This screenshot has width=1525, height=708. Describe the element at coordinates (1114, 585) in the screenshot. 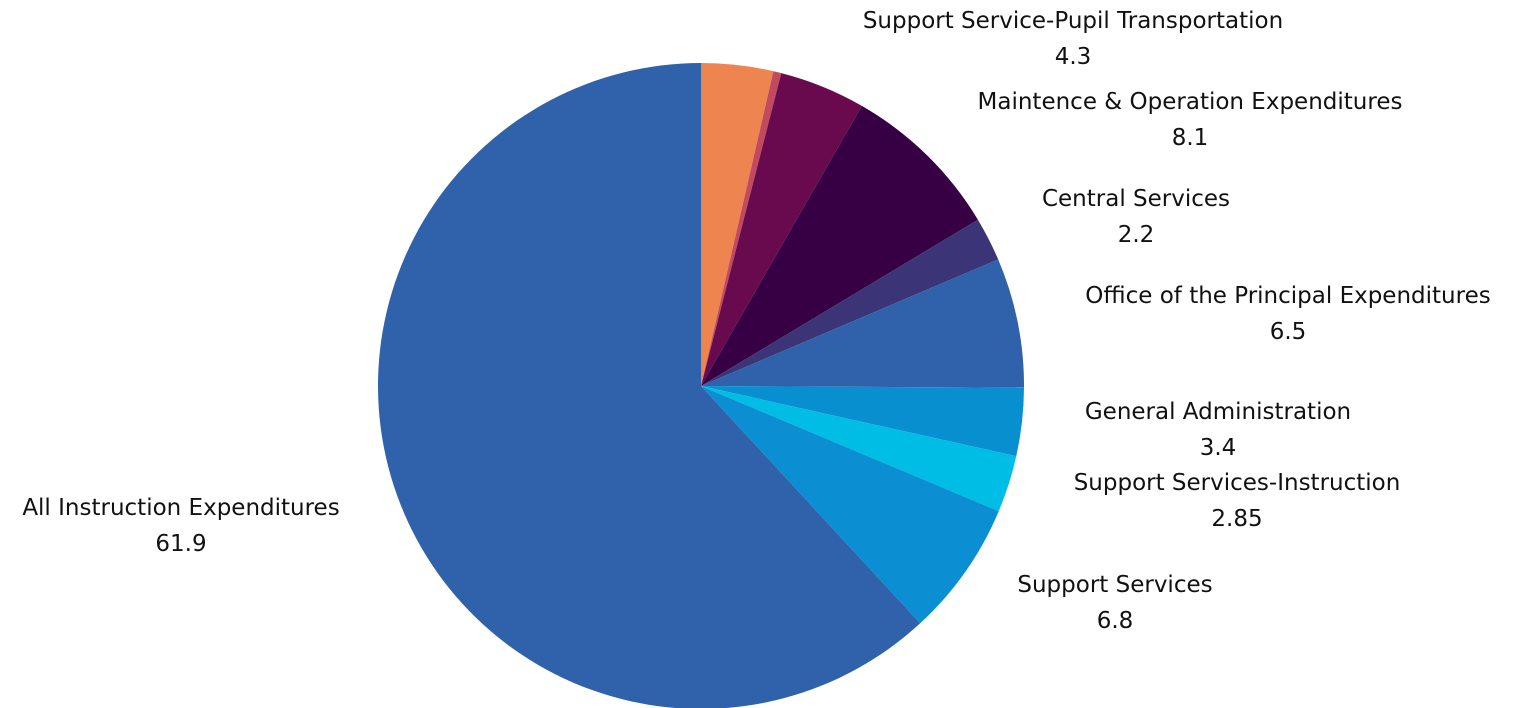

I see `slice-label-8: Support Services` at that location.